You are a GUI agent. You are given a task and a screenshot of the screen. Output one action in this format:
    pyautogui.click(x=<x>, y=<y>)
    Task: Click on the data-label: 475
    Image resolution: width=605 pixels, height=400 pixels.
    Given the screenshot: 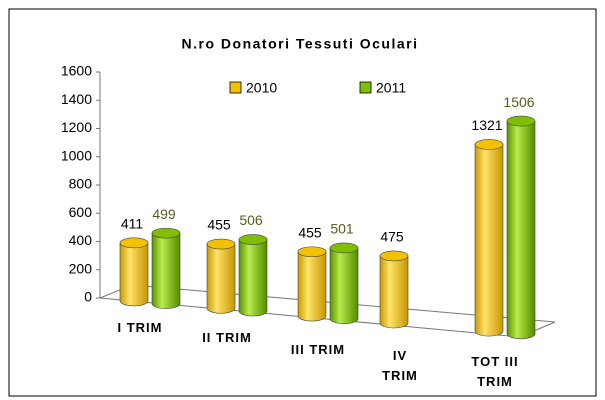 What is the action you would take?
    pyautogui.click(x=392, y=237)
    